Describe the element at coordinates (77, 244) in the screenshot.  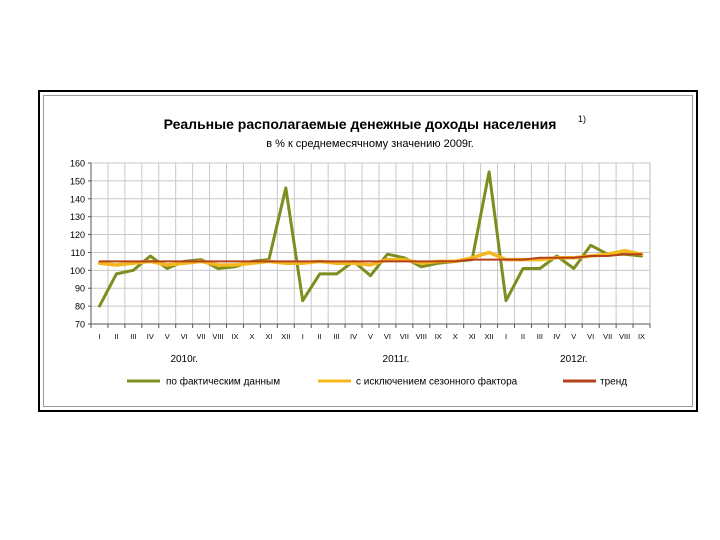
I see `y-axis-labels: 70 80 90 100 110 120 130 140 150 160` at that location.